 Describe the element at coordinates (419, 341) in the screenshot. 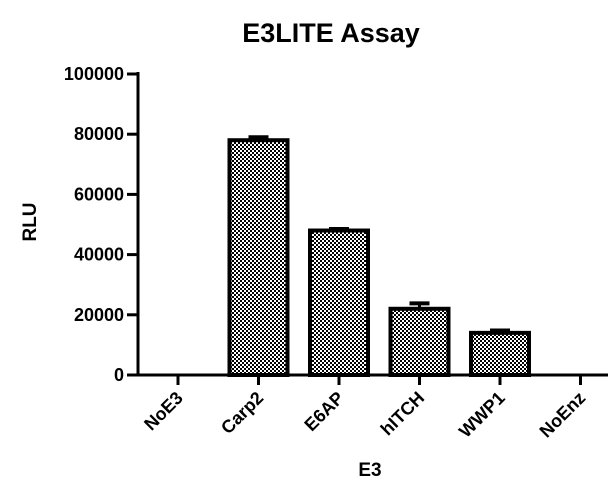

I see `bar-hitch` at that location.